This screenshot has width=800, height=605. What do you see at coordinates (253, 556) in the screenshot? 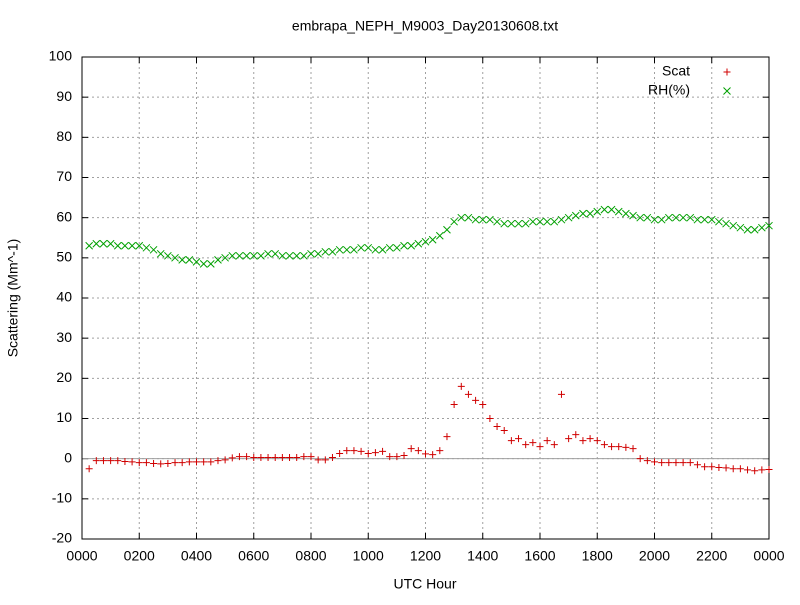
I see `x-tick-label: 0600` at bounding box center [253, 556].